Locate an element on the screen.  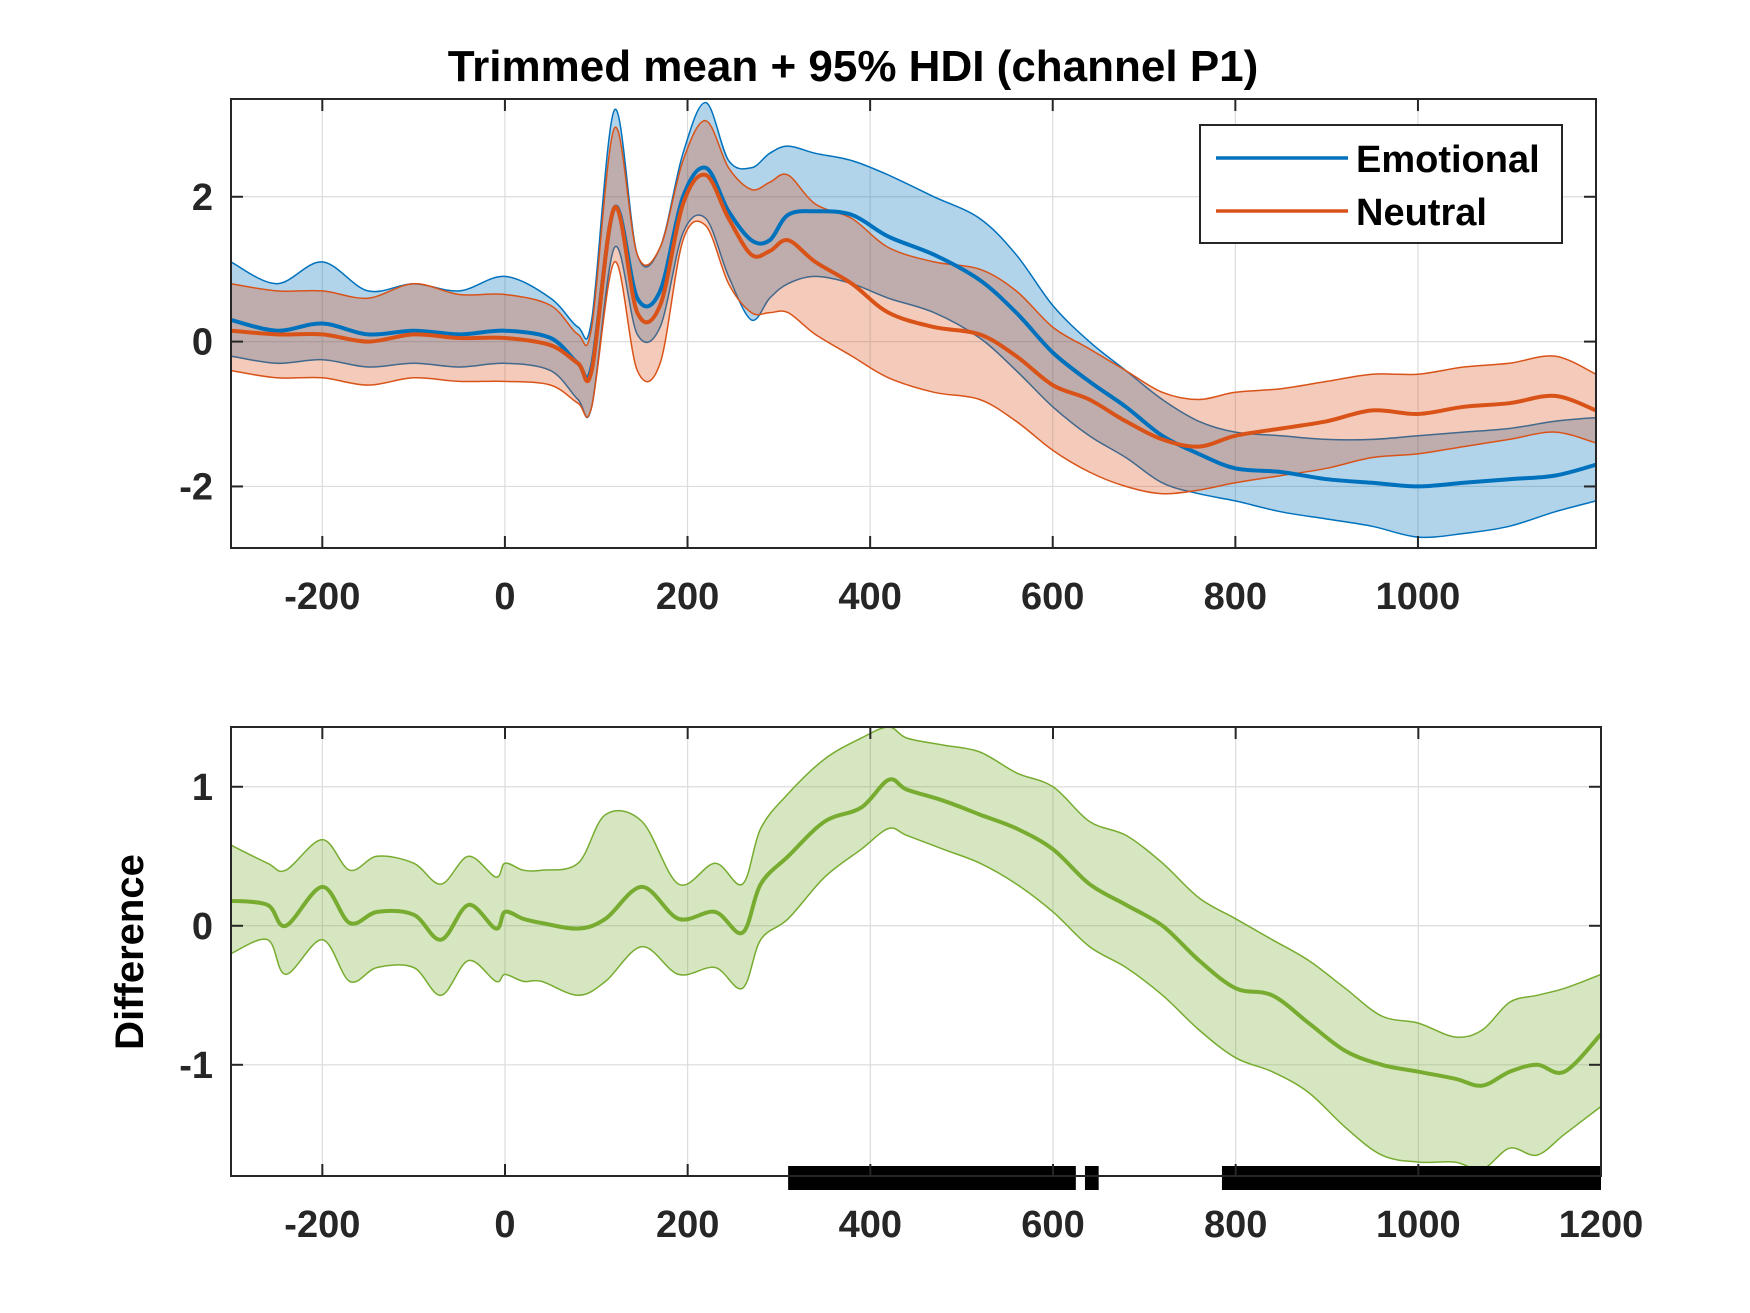
bottom-ytick-label: 0 is located at coordinates (202, 927).